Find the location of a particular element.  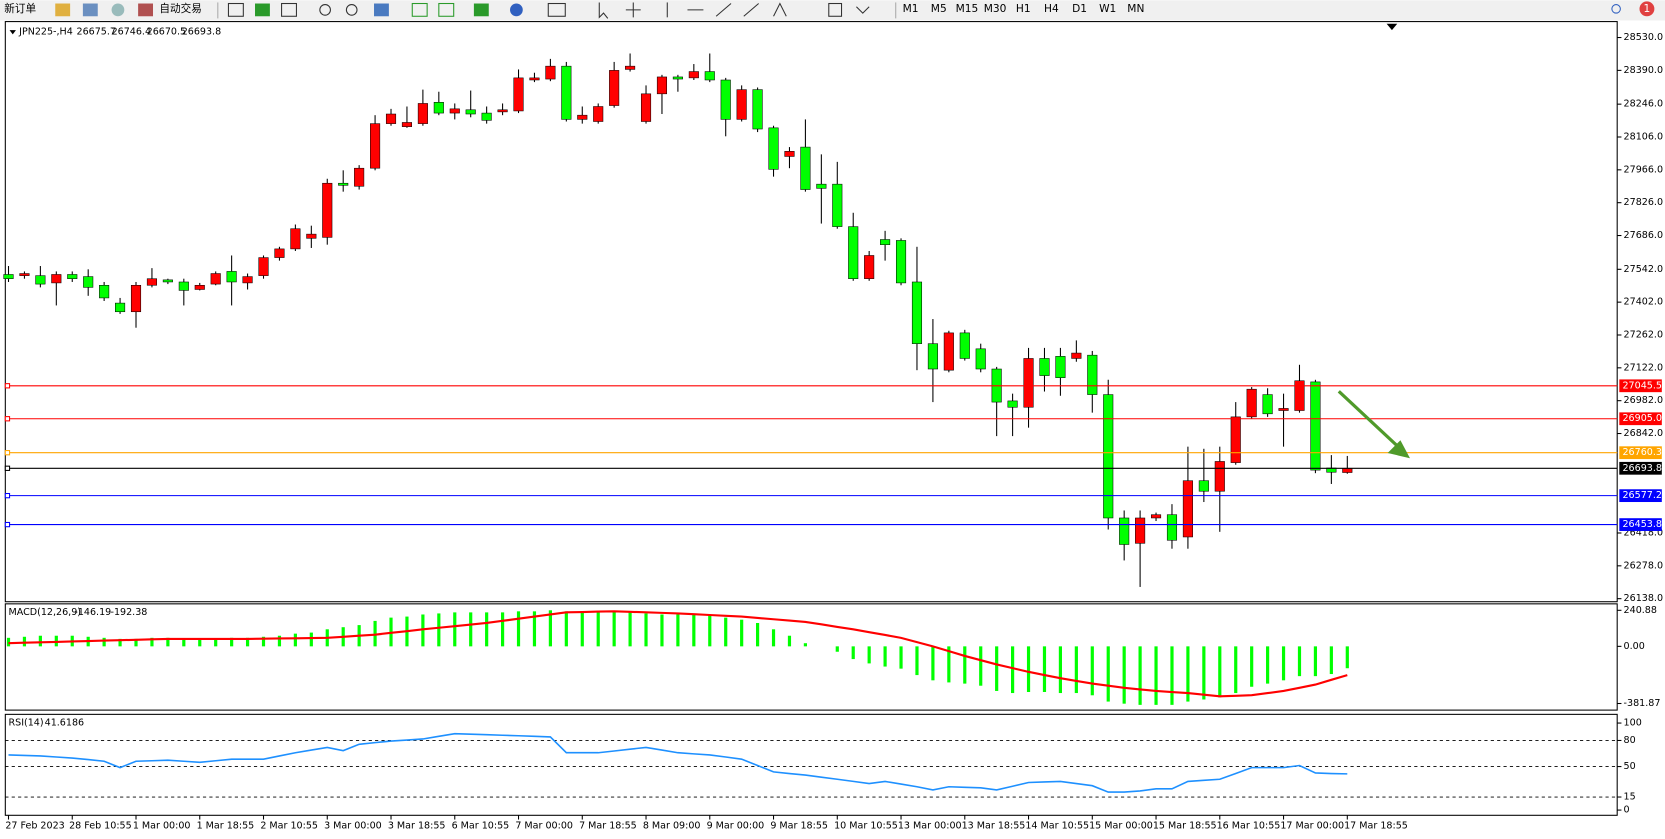

price-line-handle is located at coordinates (7, 495).